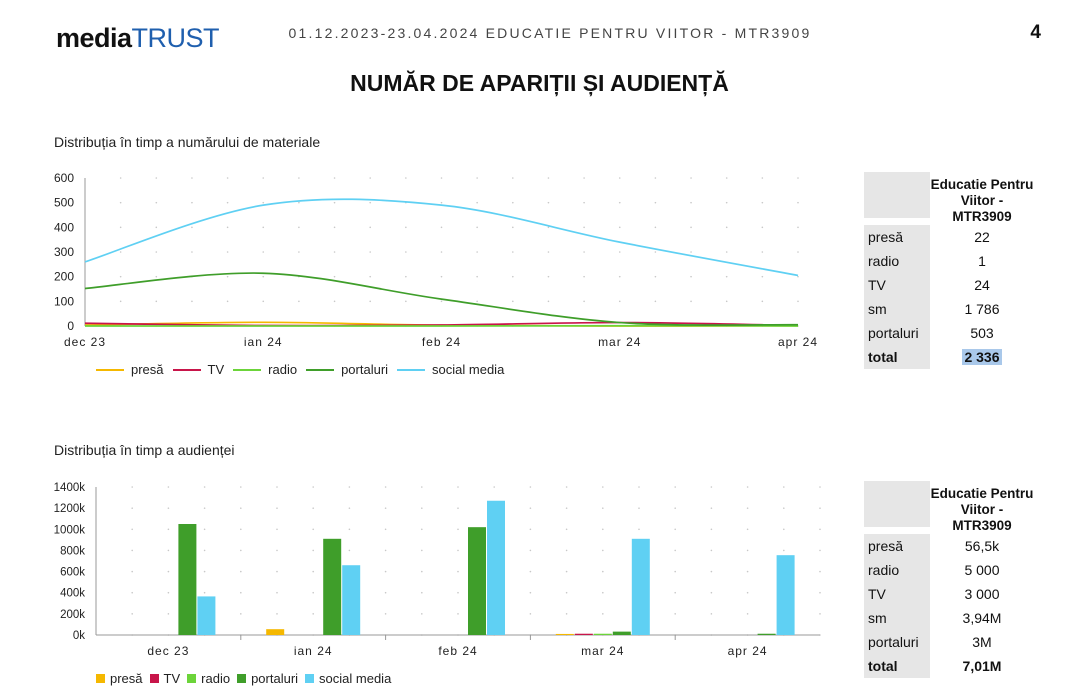  What do you see at coordinates (348, 678) in the screenshot?
I see `legend-item-social_media: social media` at bounding box center [348, 678].